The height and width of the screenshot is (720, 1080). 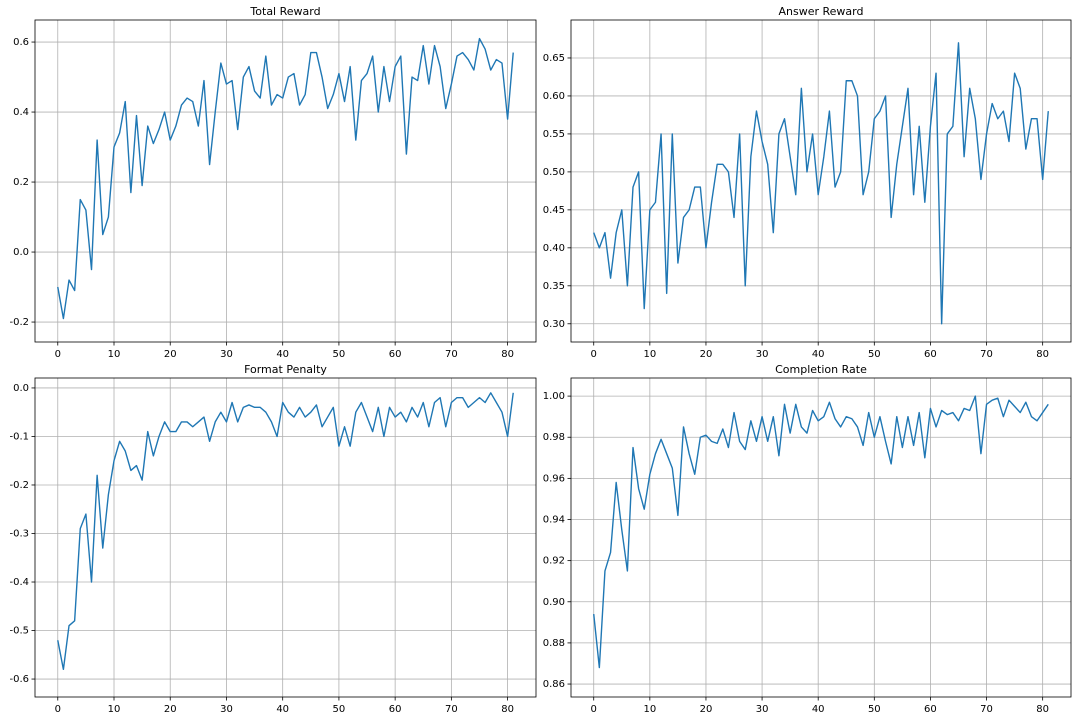 What do you see at coordinates (554, 520) in the screenshot?
I see `y-tick-label: 0.94` at bounding box center [554, 520].